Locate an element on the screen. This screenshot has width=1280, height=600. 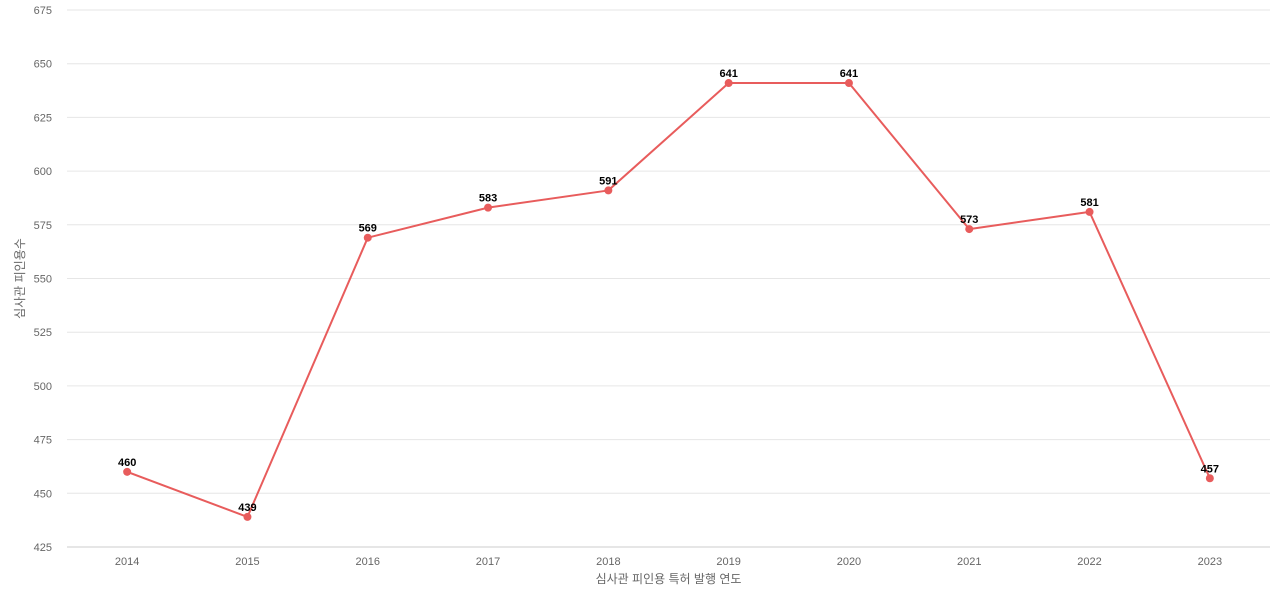
data-label: 583 is located at coordinates (488, 199).